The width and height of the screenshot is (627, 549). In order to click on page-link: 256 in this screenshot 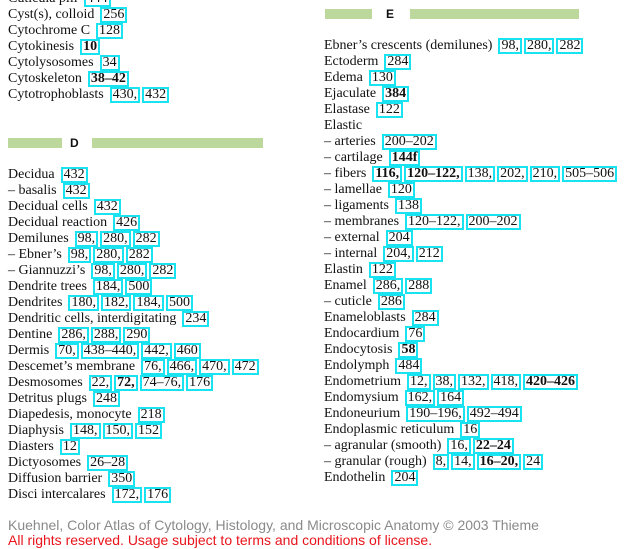, I will do `click(114, 15)`.